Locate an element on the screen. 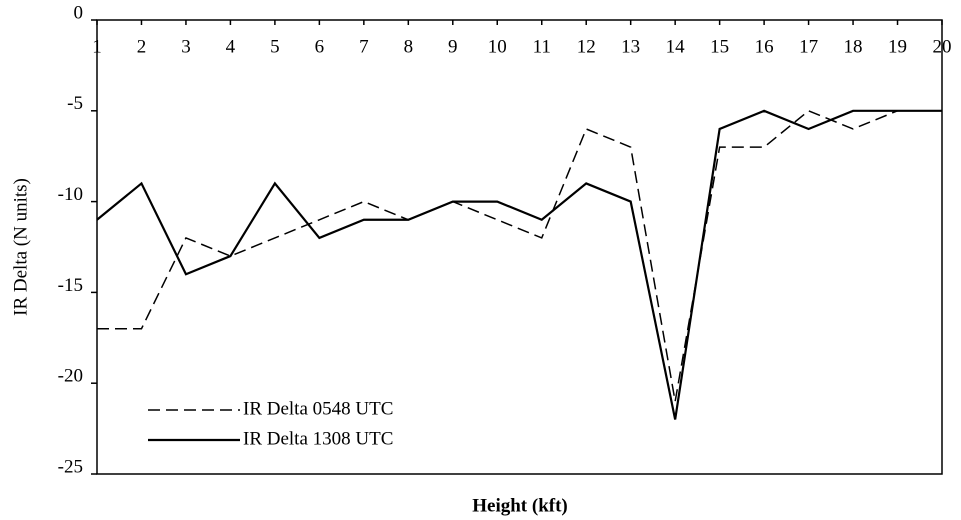 Image resolution: width=961 pixels, height=520 pixels. y-tick-label: -5 is located at coordinates (75, 103).